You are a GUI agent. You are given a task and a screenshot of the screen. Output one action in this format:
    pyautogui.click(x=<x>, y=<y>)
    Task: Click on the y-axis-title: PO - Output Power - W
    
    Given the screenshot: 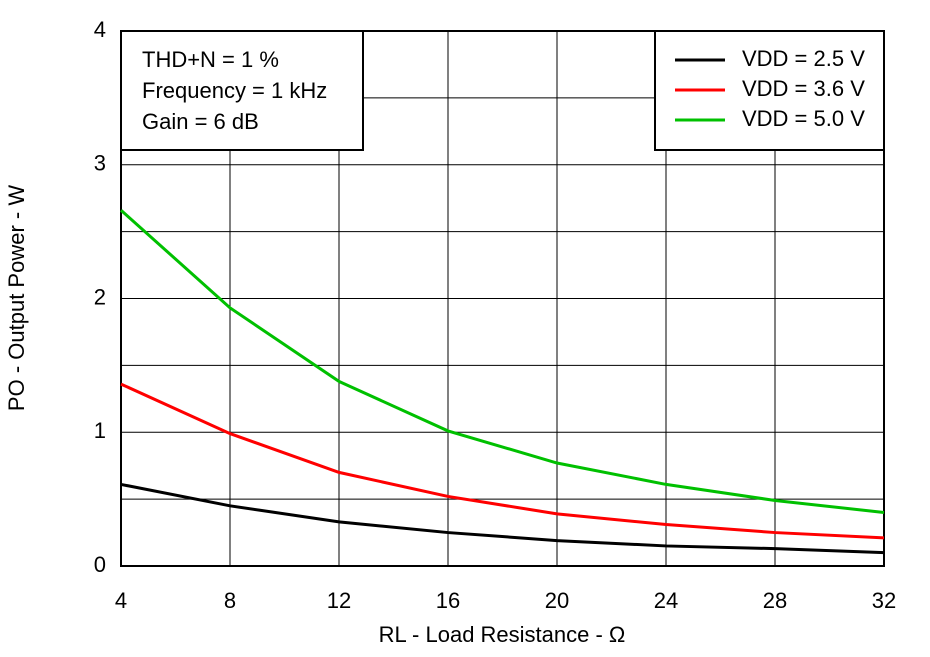 What is the action you would take?
    pyautogui.click(x=16, y=298)
    